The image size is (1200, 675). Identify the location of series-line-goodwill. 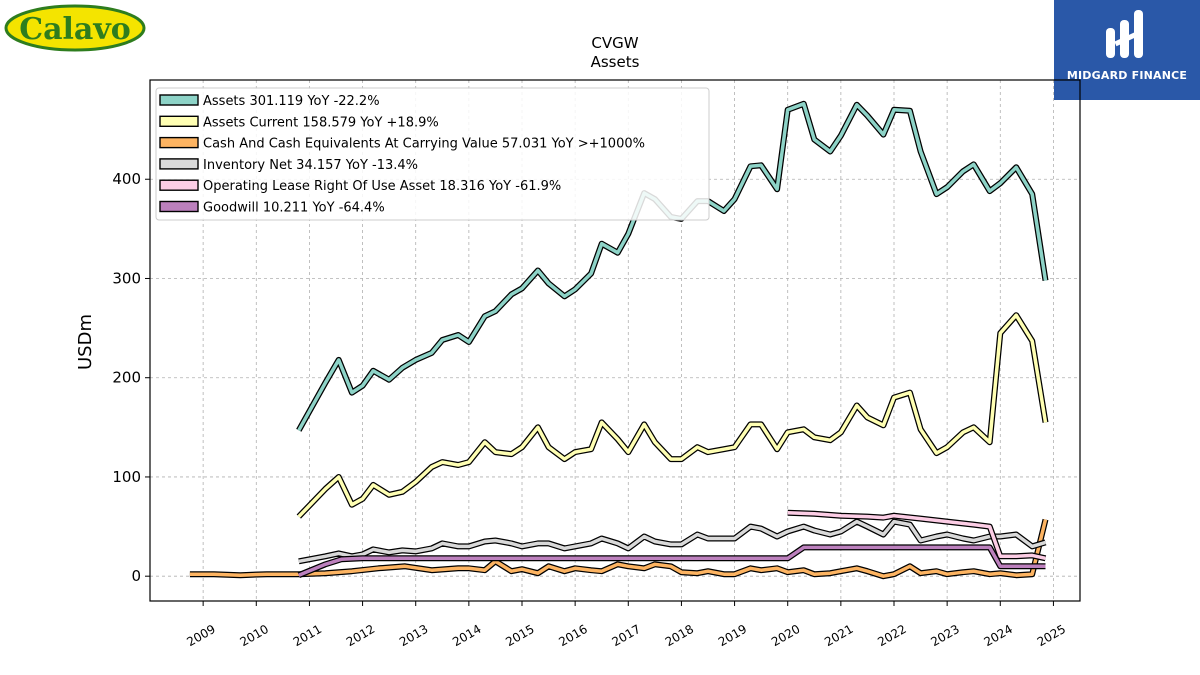
(672, 561).